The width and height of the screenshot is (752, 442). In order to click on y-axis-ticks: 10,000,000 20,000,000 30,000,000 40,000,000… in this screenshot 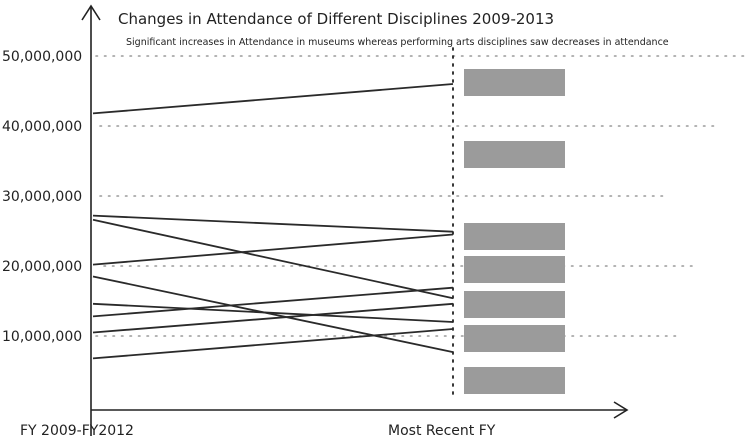, I will do `click(42, 197)`.